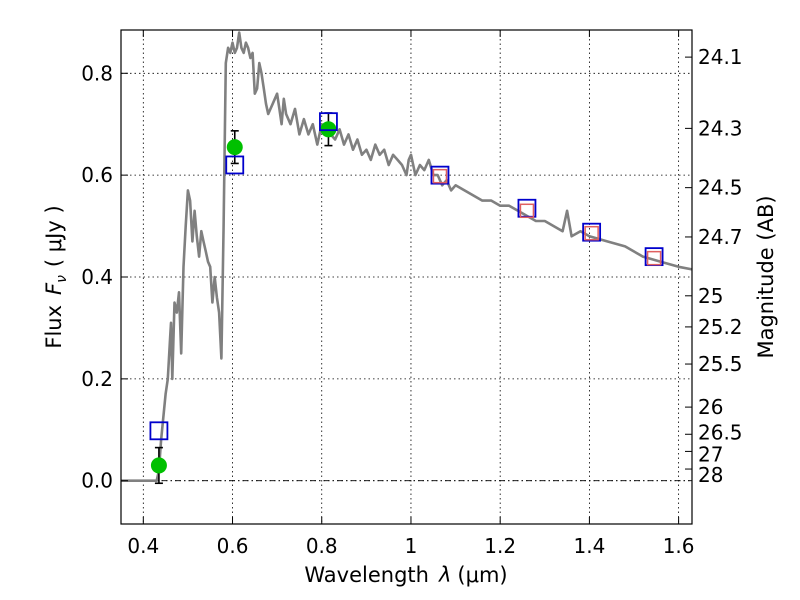  I want to click on x-tick-label: 0.4, so click(143, 546).